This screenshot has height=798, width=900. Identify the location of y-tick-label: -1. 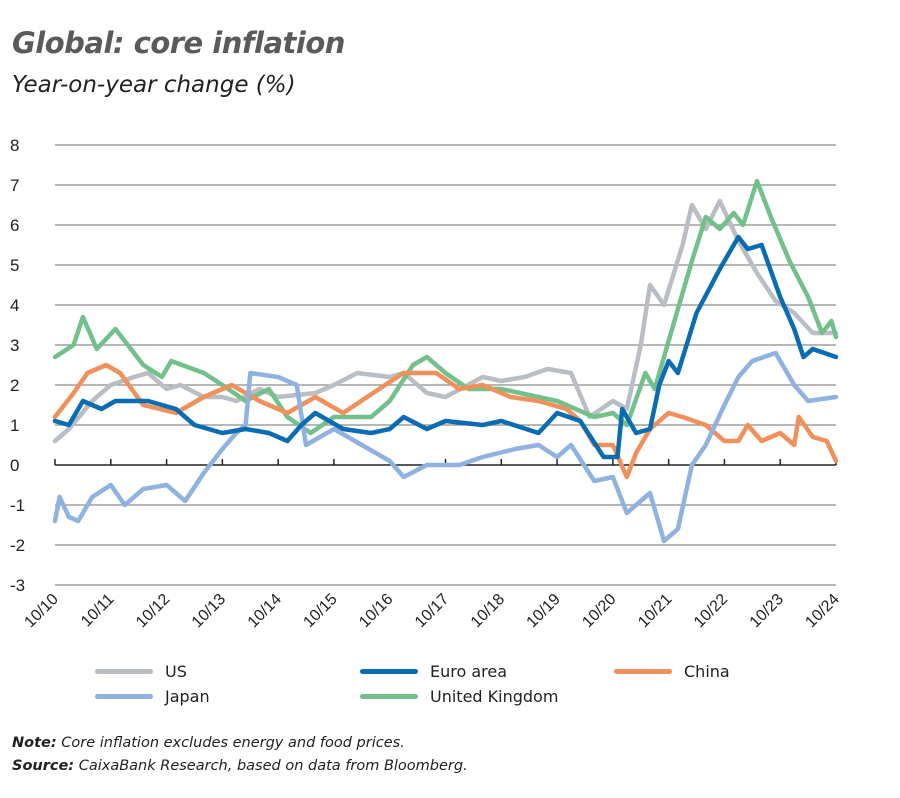
(17, 505).